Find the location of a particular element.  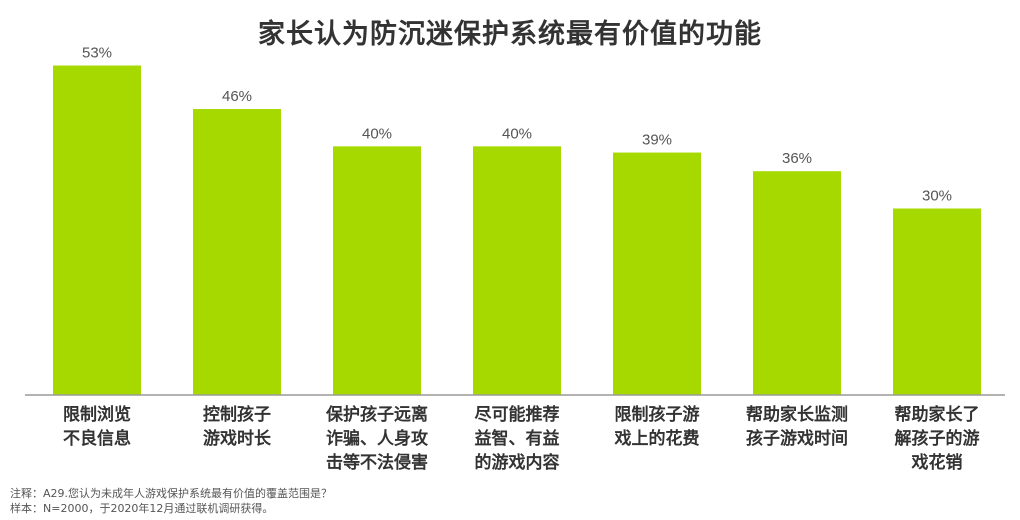

value-label-6: 36% is located at coordinates (797, 158).